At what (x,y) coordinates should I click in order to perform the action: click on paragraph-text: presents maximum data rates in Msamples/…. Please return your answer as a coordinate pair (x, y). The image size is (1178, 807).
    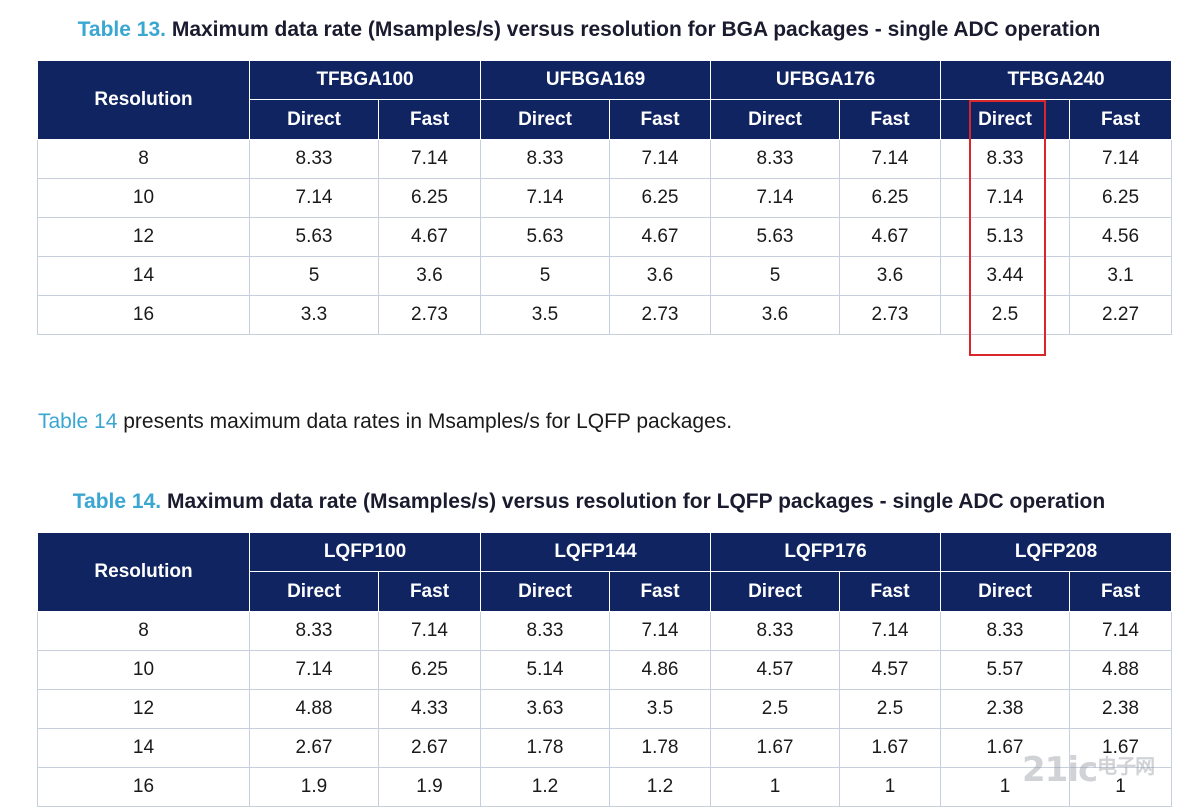
    Looking at the image, I should click on (425, 421).